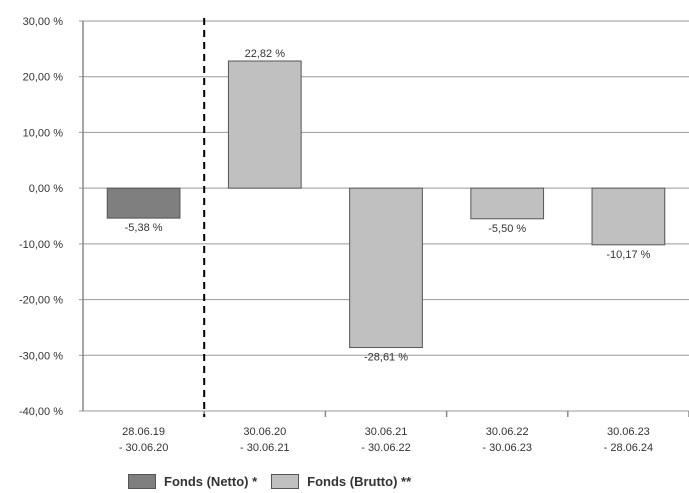  Describe the element at coordinates (143, 432) in the screenshot. I see `x-tick-label: 28.06.19` at that location.